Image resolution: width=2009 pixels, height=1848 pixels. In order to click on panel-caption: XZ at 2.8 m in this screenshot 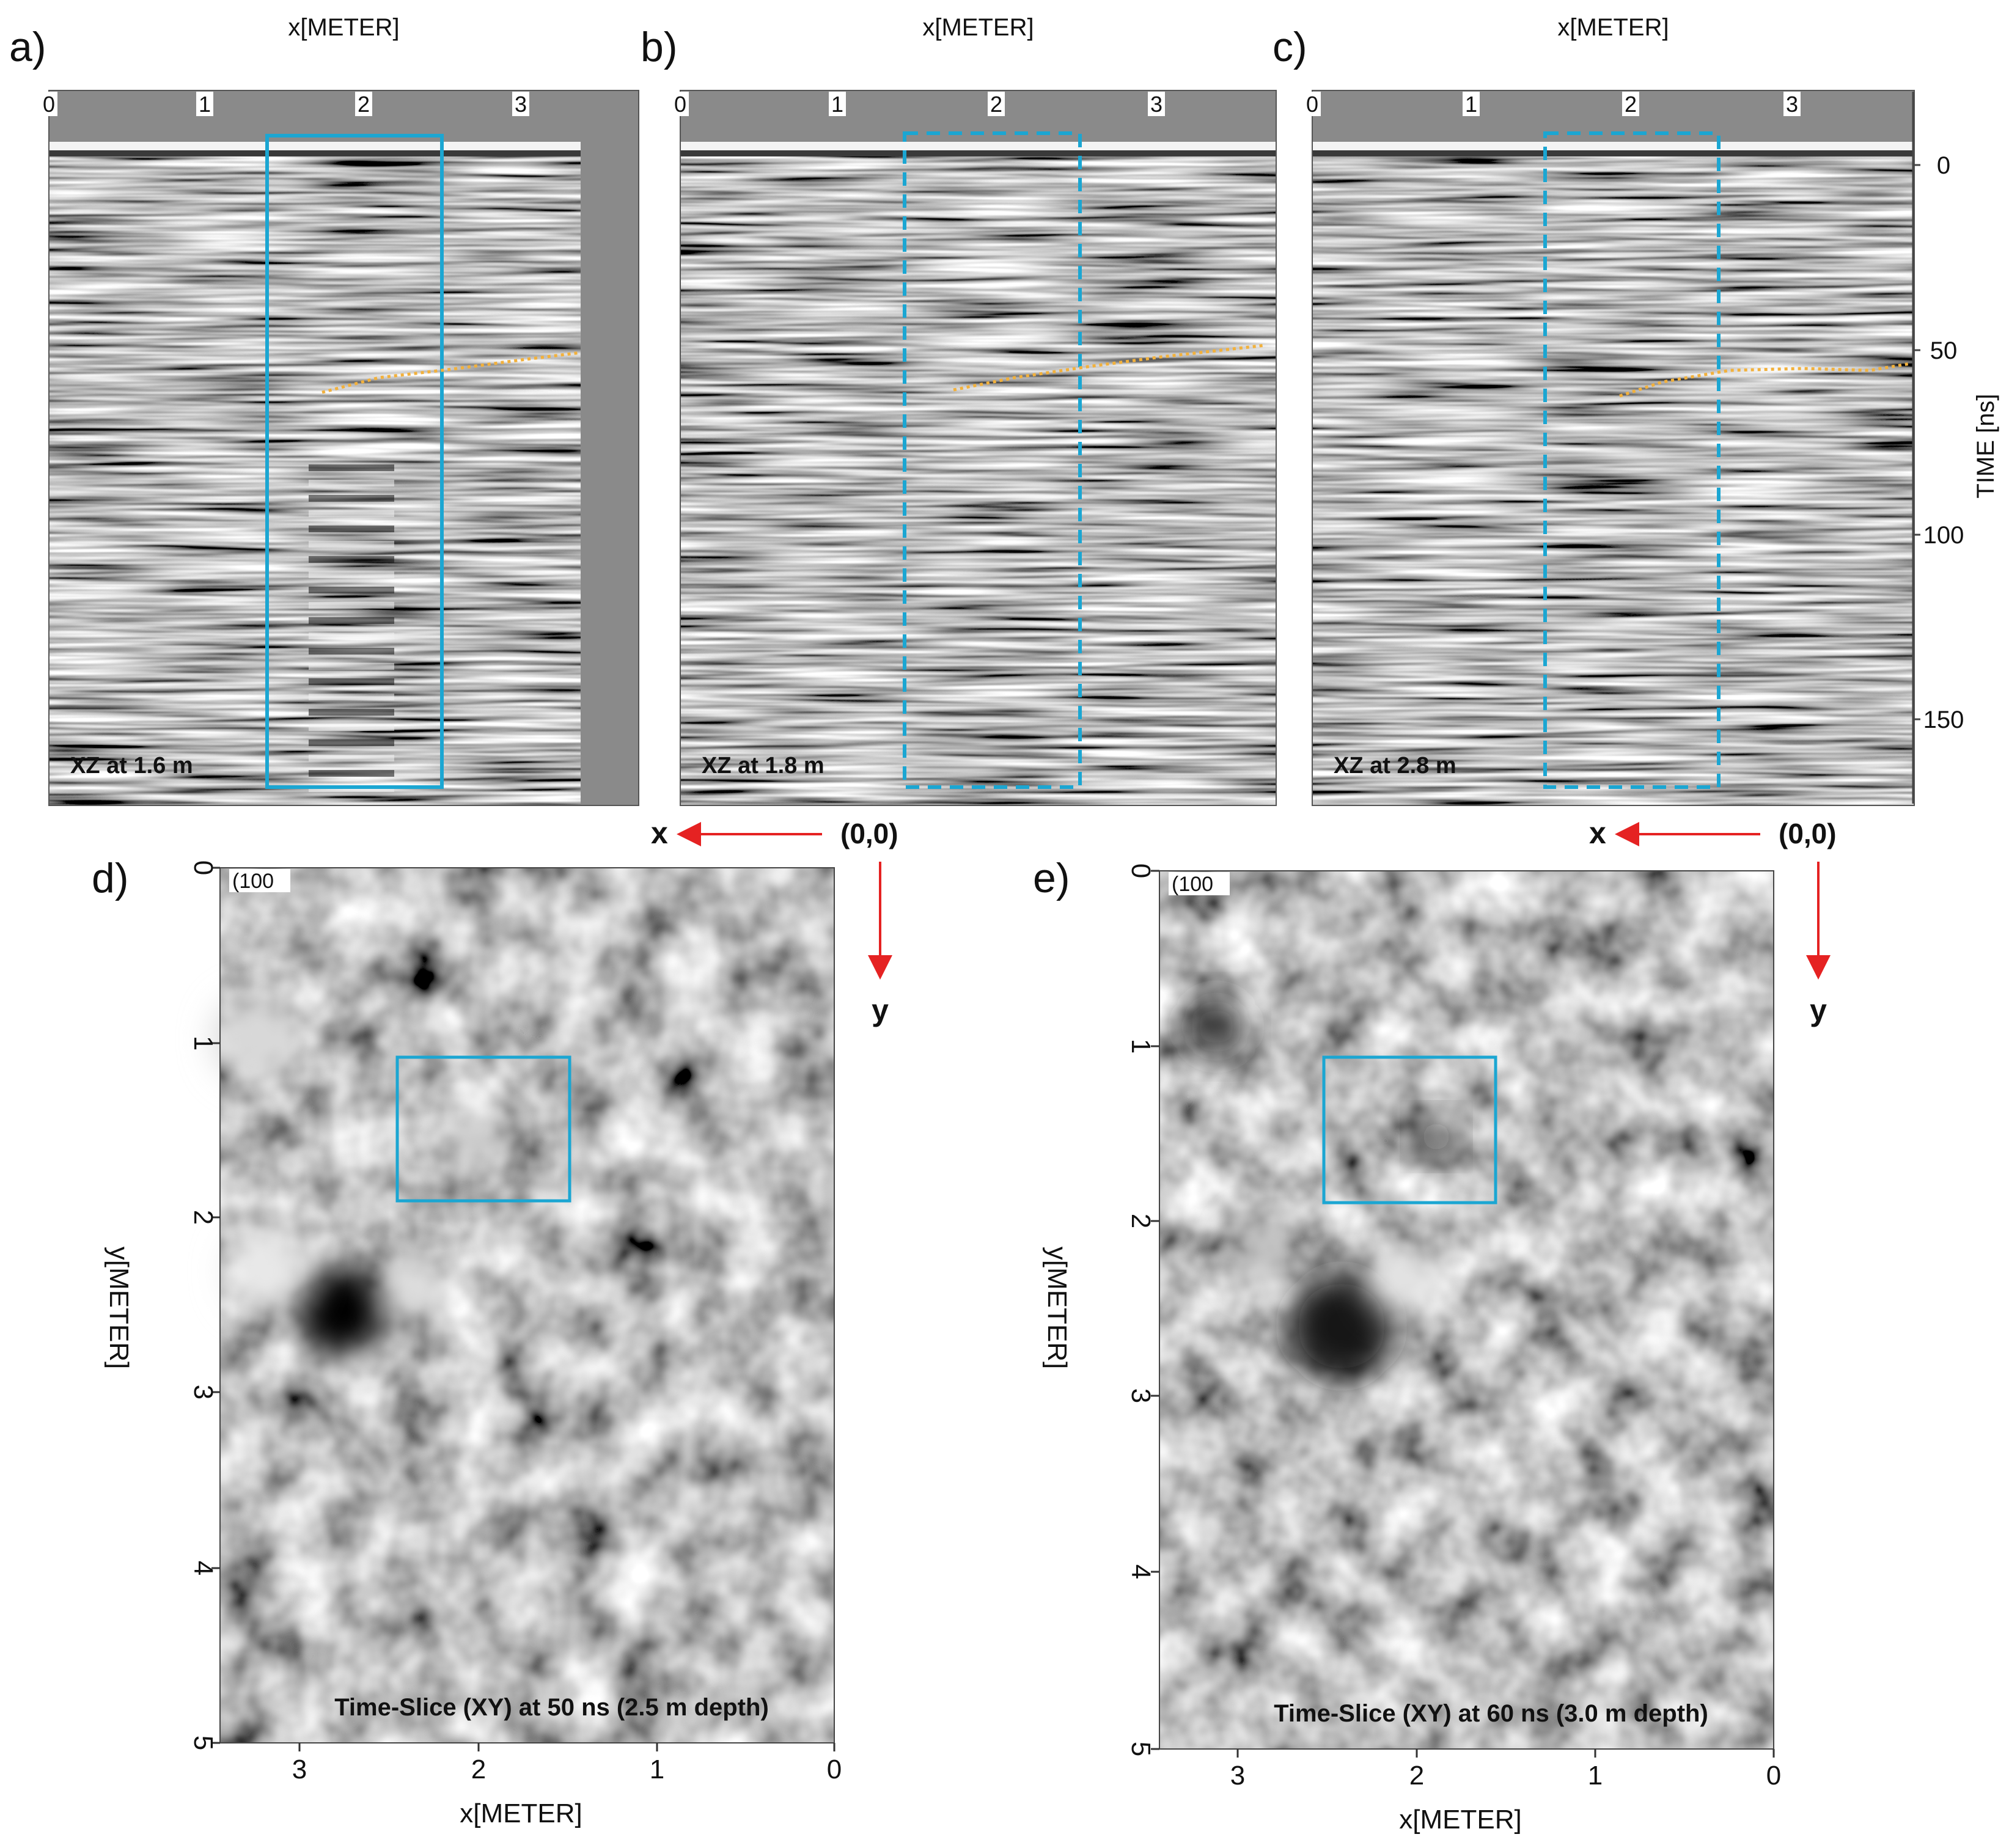, I will do `click(1395, 766)`.